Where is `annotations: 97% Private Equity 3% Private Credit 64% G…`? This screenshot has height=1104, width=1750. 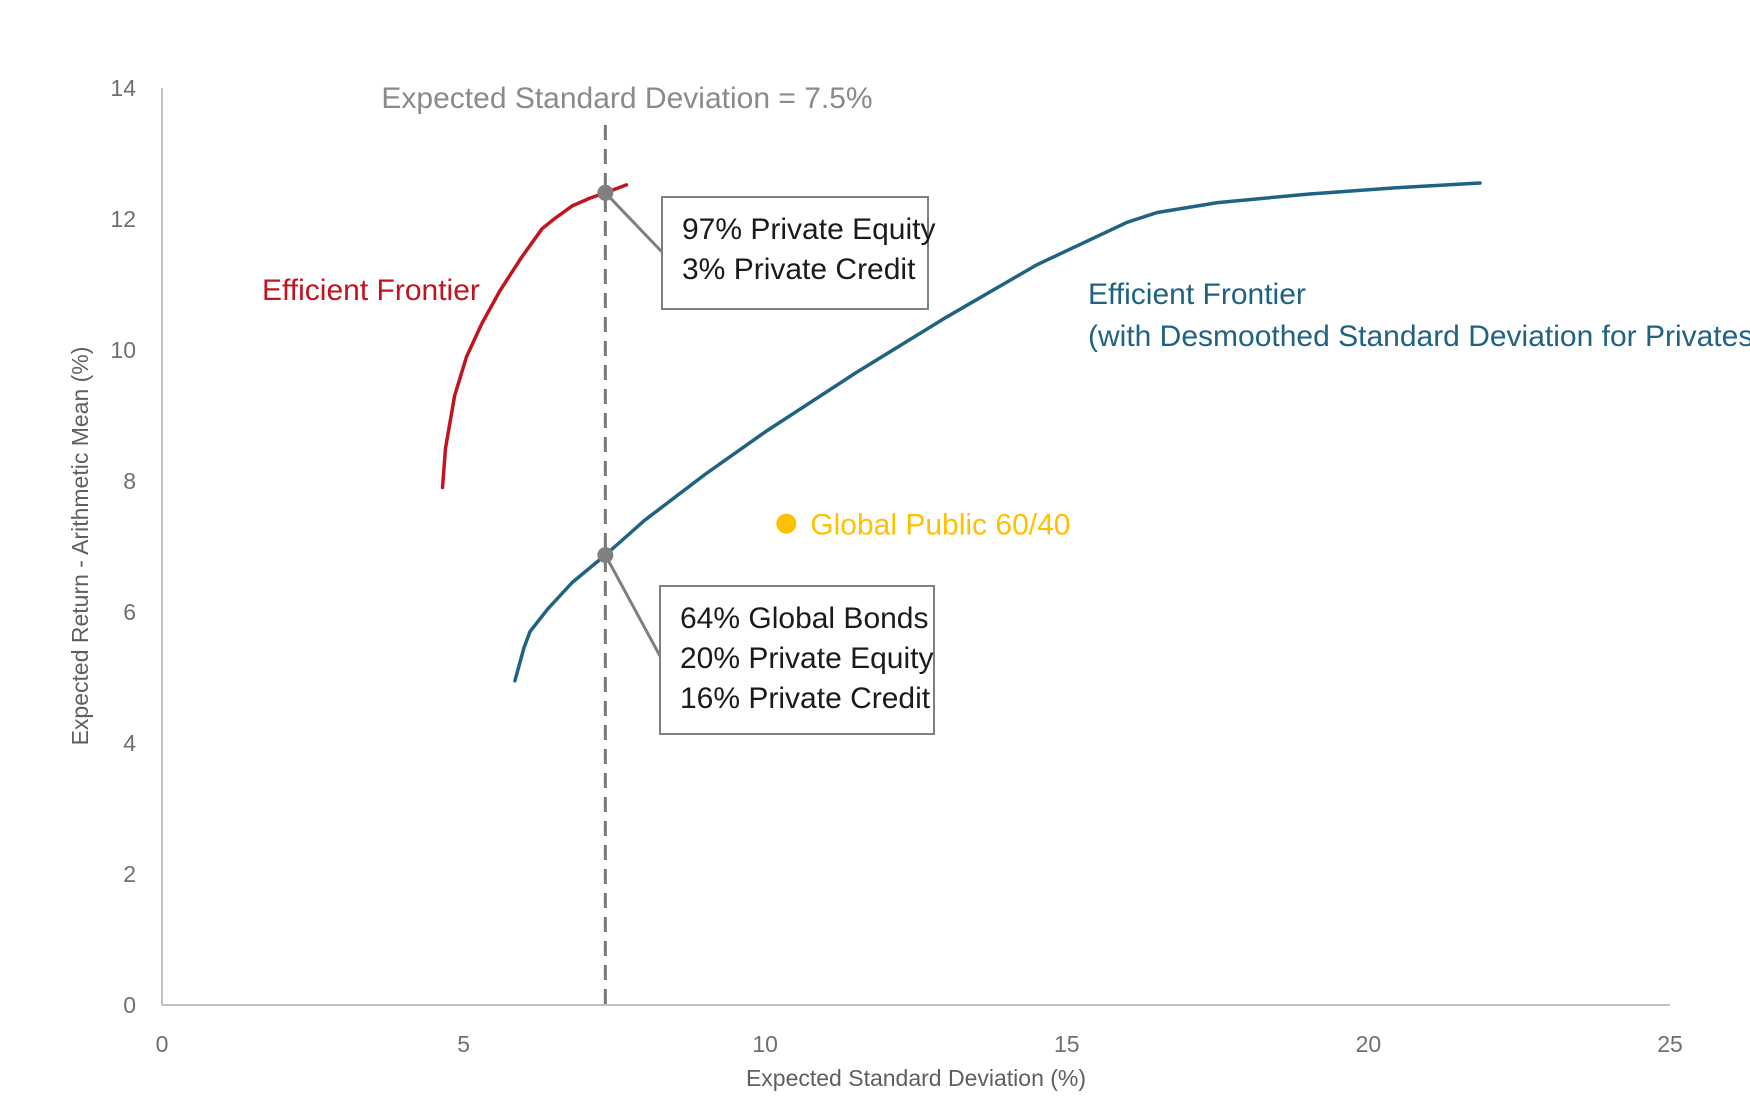
annotations: 97% Private Equity 3% Private Credit 64% G… is located at coordinates (766, 459).